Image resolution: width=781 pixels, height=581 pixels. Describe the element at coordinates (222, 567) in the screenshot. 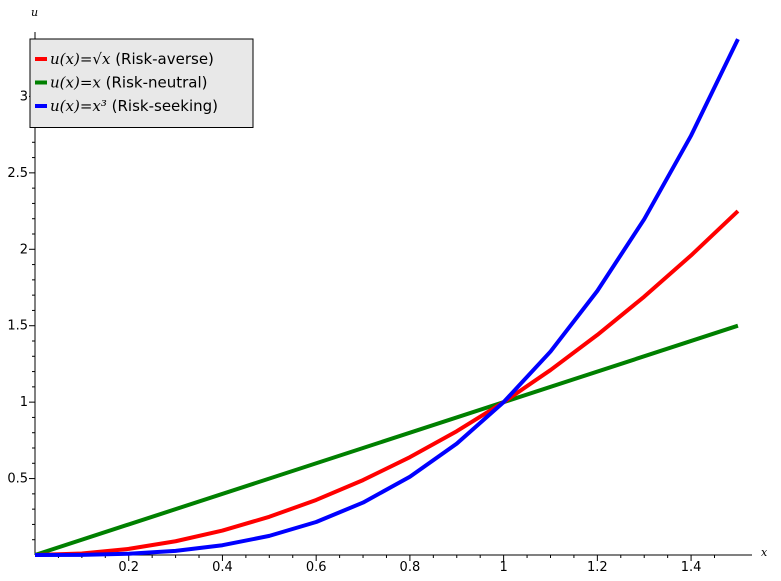

I see `x-tick-label: 0.4` at that location.